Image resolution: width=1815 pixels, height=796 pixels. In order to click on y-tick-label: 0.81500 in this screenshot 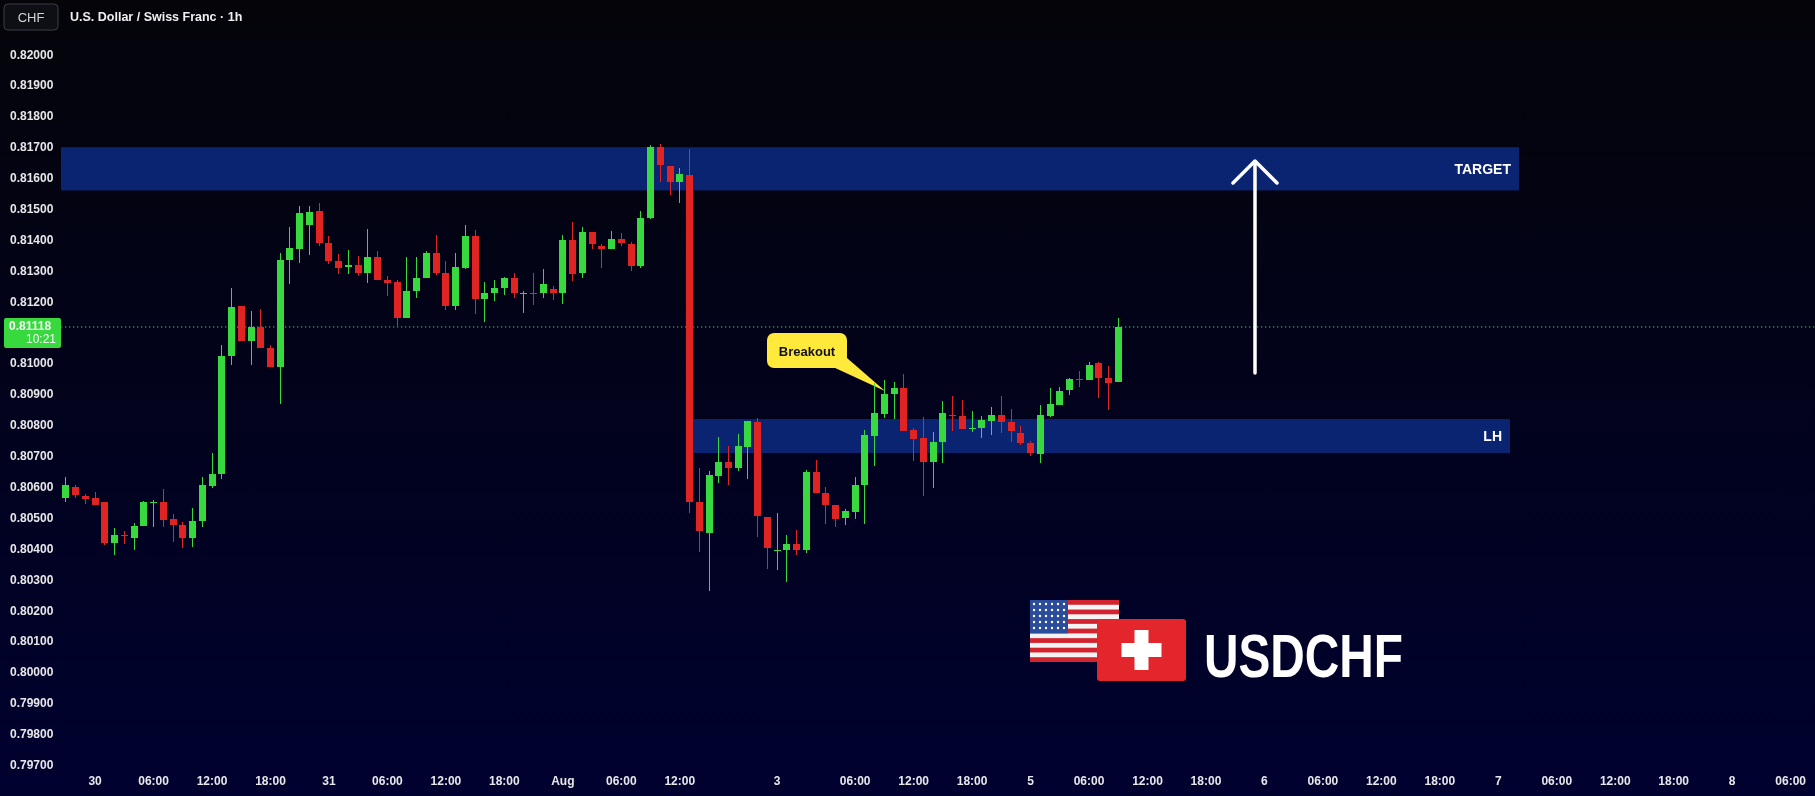, I will do `click(32, 208)`.